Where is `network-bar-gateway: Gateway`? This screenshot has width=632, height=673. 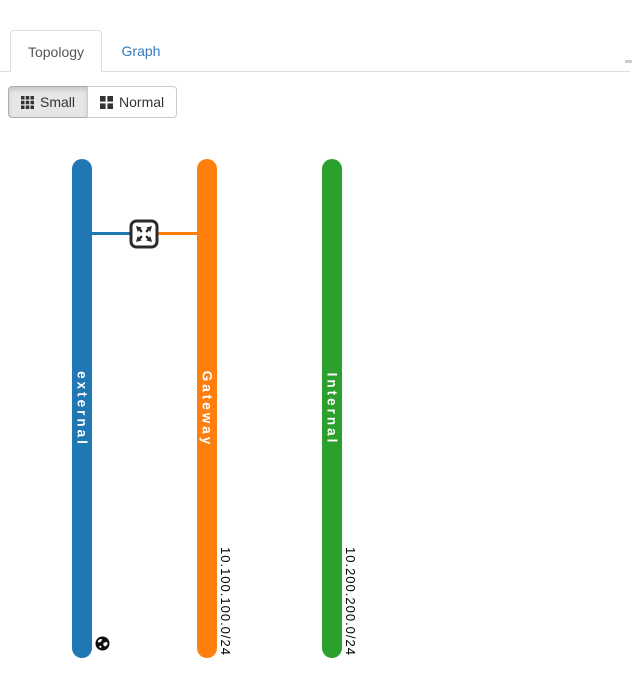 network-bar-gateway: Gateway is located at coordinates (207, 408).